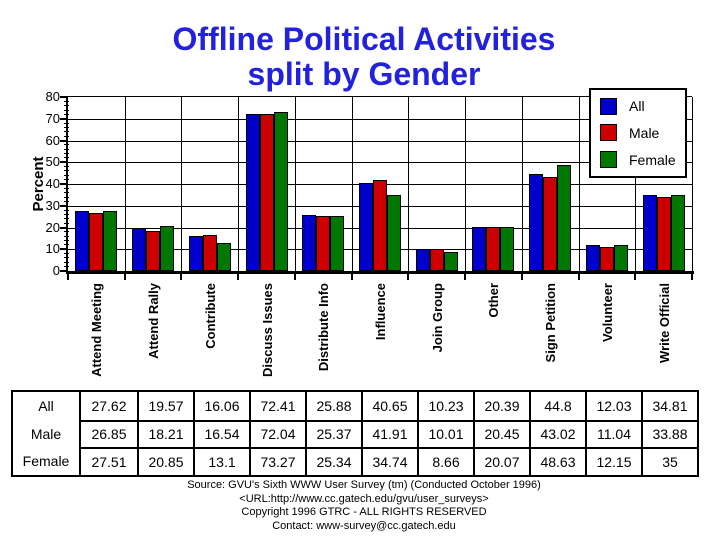 The height and width of the screenshot is (552, 728). I want to click on y-tick-label: 80, so click(52, 96).